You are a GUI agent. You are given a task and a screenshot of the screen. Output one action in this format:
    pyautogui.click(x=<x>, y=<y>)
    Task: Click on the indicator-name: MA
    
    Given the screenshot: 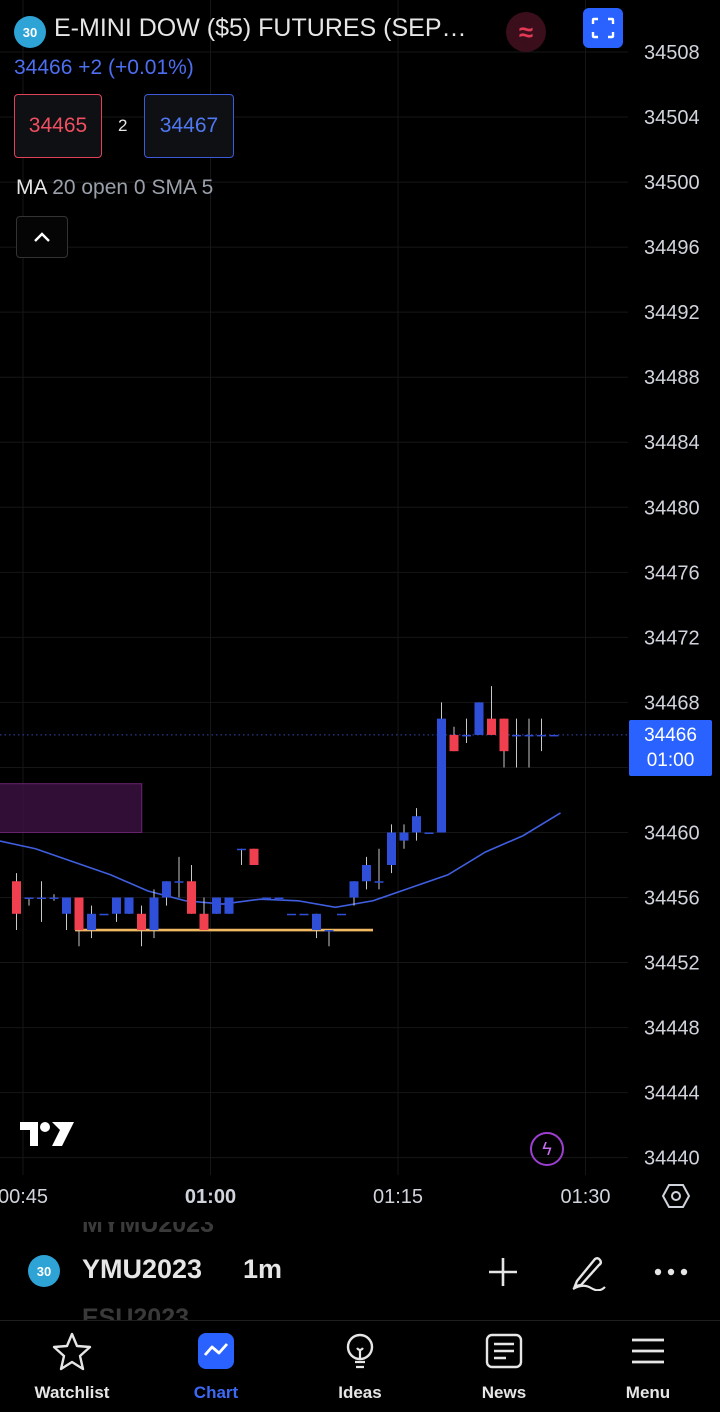 What is the action you would take?
    pyautogui.click(x=31, y=187)
    